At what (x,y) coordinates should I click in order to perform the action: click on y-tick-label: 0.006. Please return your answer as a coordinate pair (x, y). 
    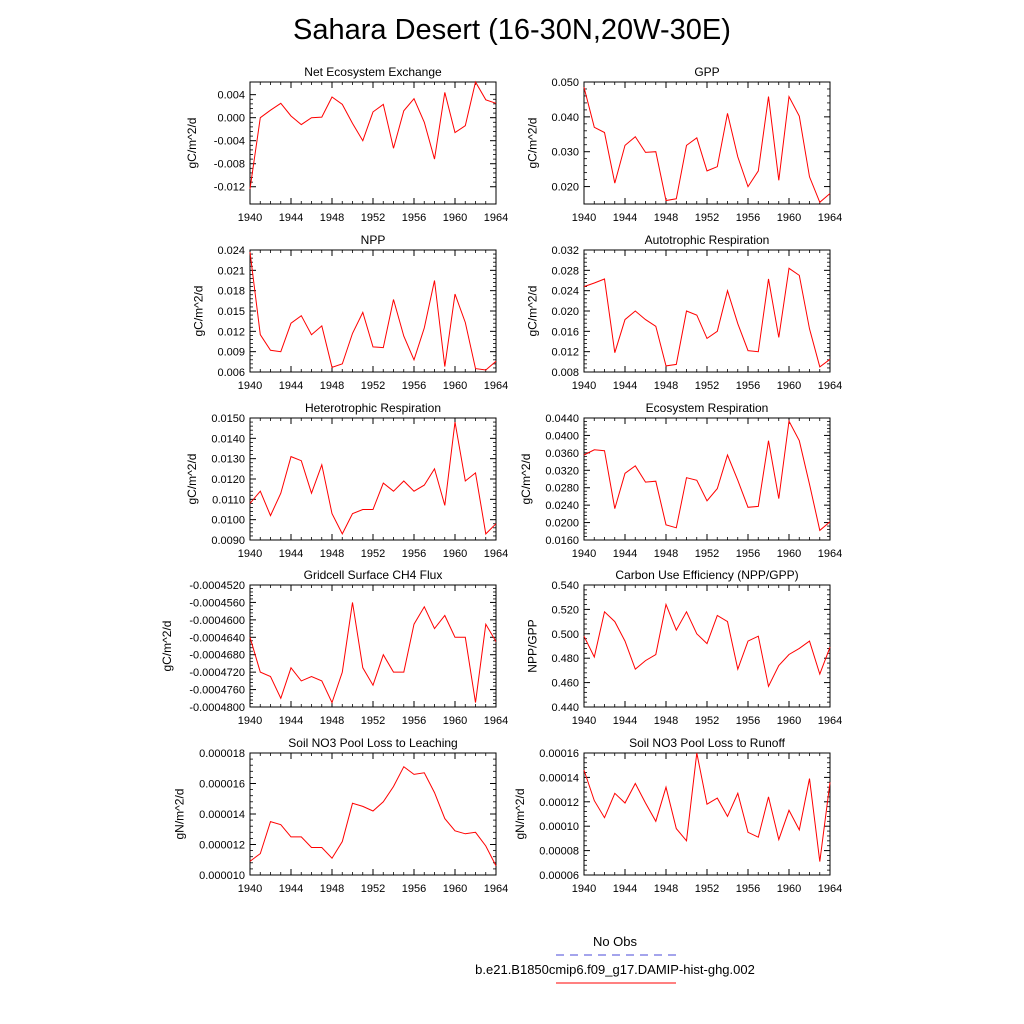
    Looking at the image, I should click on (231, 373).